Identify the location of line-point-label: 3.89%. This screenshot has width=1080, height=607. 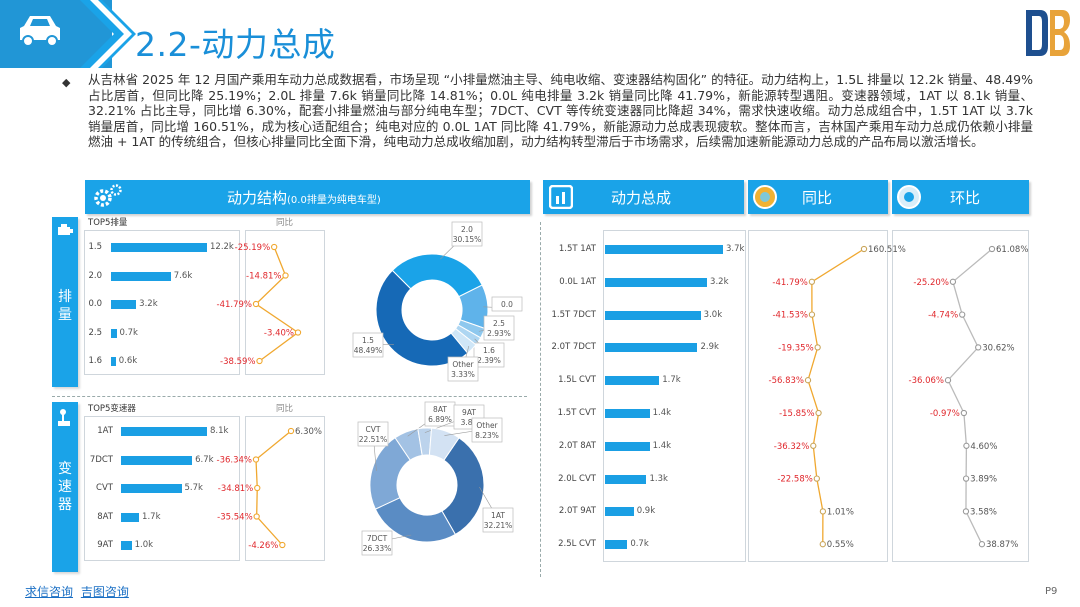
(983, 480).